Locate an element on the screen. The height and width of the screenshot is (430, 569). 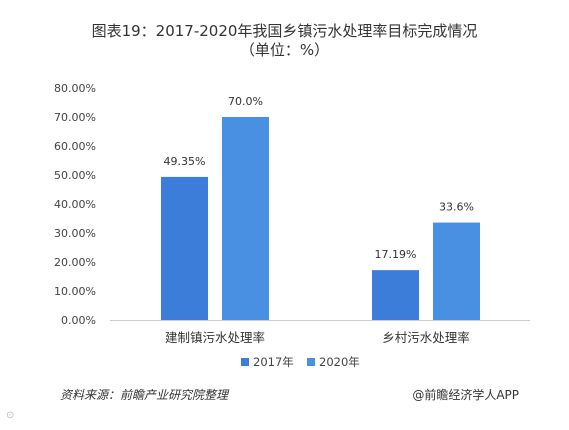
bar-2020年-0 is located at coordinates (245, 218).